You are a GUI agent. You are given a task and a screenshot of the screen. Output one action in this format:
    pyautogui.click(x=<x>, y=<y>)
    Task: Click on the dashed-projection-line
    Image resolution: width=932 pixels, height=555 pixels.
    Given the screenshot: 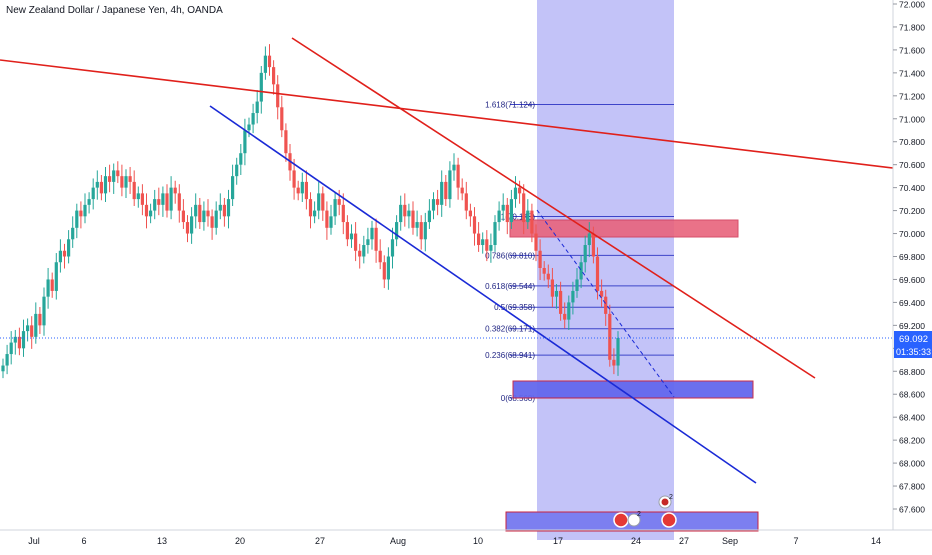 What is the action you would take?
    pyautogui.click(x=605, y=303)
    